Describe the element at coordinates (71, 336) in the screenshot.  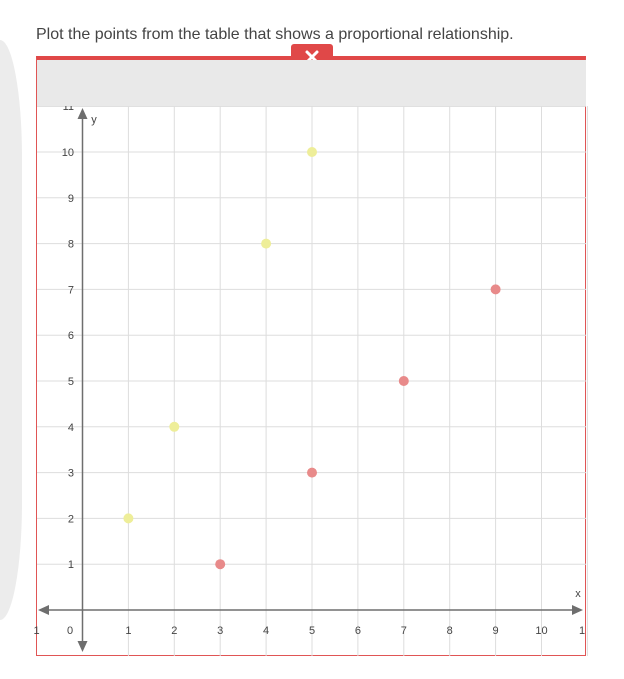
I see `y-tick-label: 6` at that location.